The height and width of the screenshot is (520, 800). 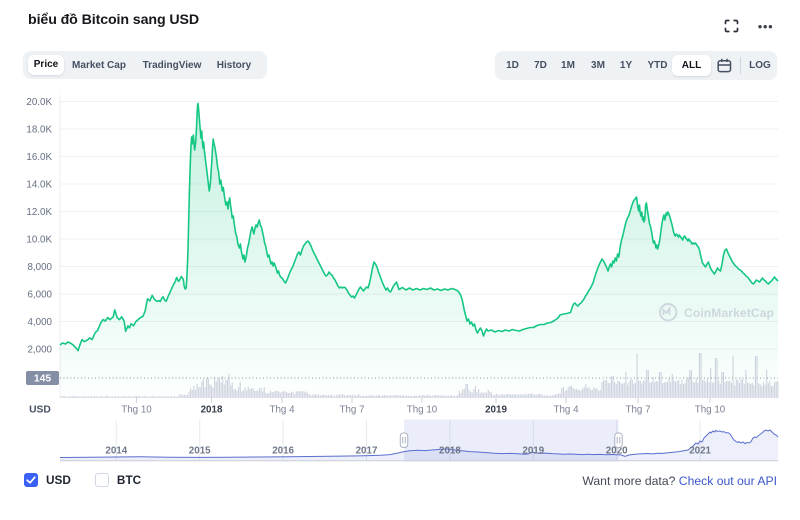 What do you see at coordinates (39, 239) in the screenshot?
I see `svg-text: 10.0K` at bounding box center [39, 239].